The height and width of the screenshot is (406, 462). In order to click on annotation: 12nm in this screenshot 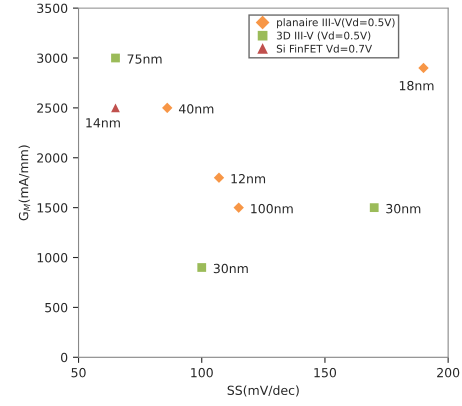, I will do `click(248, 179)`.